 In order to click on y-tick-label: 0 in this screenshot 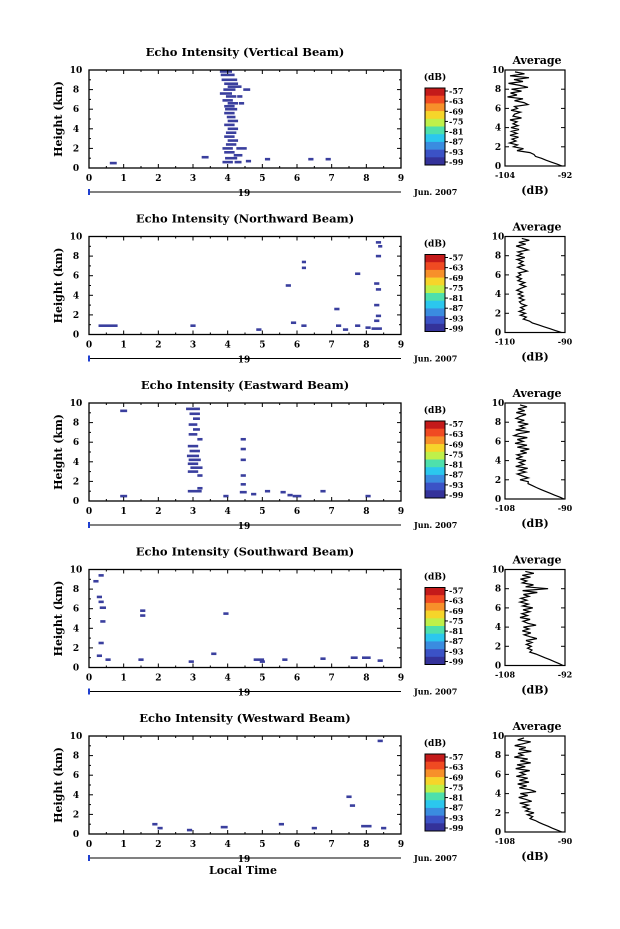, I will do `click(76, 336)`.